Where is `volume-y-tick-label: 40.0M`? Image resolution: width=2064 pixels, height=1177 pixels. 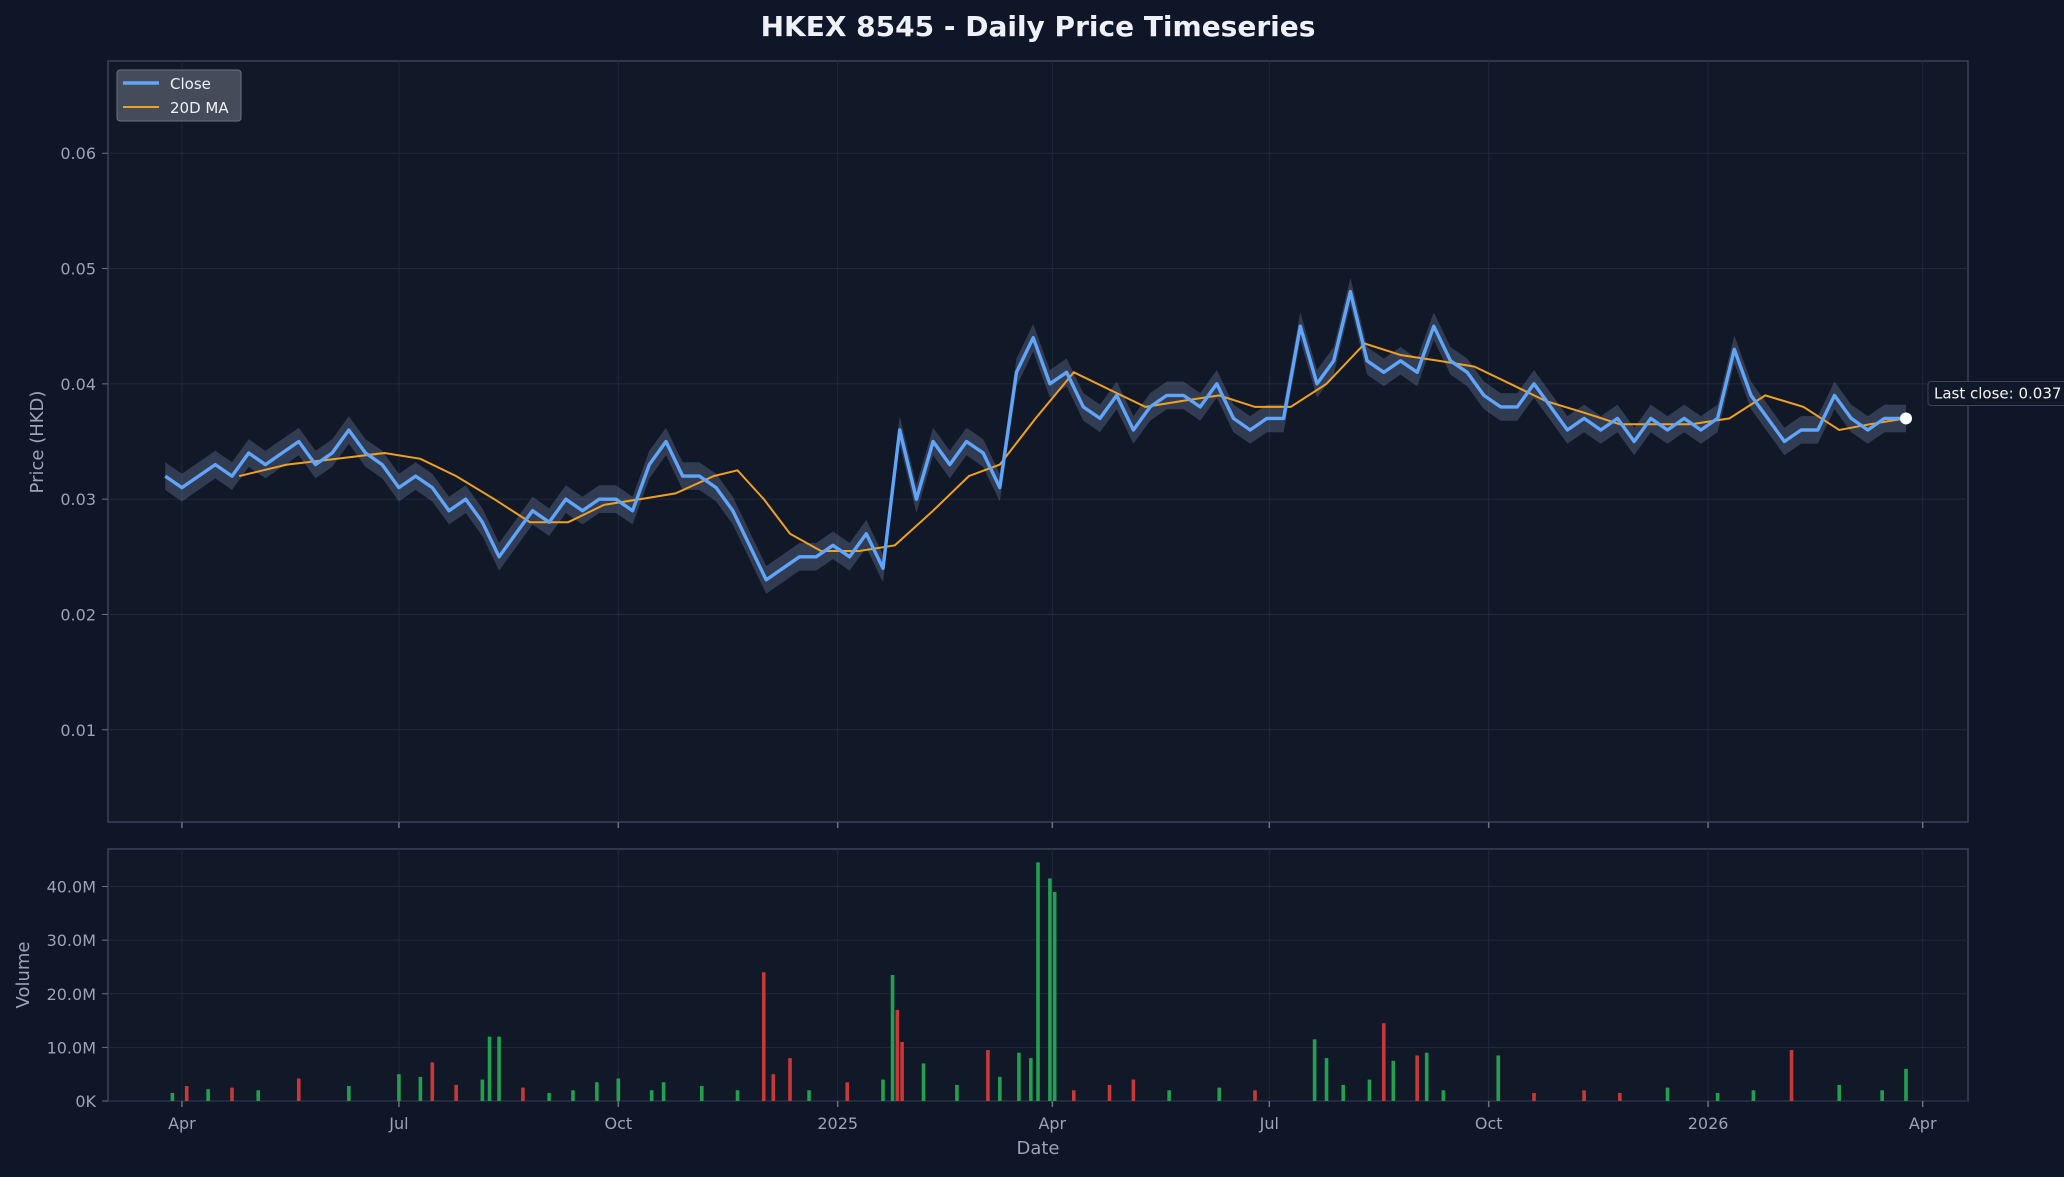 volume-y-tick-label: 40.0M is located at coordinates (71, 887).